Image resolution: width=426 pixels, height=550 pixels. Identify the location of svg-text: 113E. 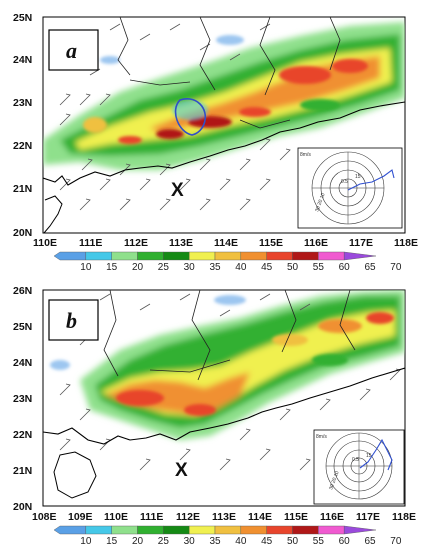
(224, 517).